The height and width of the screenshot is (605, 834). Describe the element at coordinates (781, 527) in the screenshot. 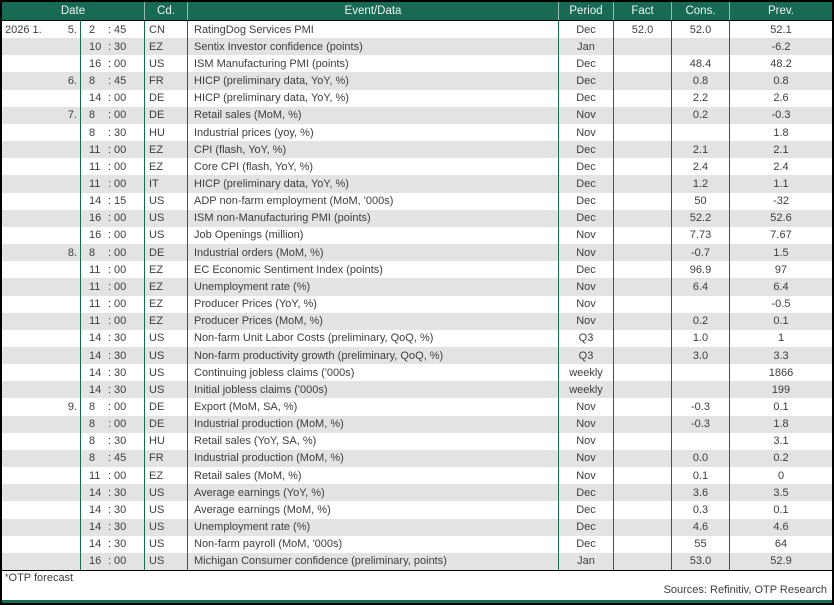

I see `cell-previous: 4.6` at that location.